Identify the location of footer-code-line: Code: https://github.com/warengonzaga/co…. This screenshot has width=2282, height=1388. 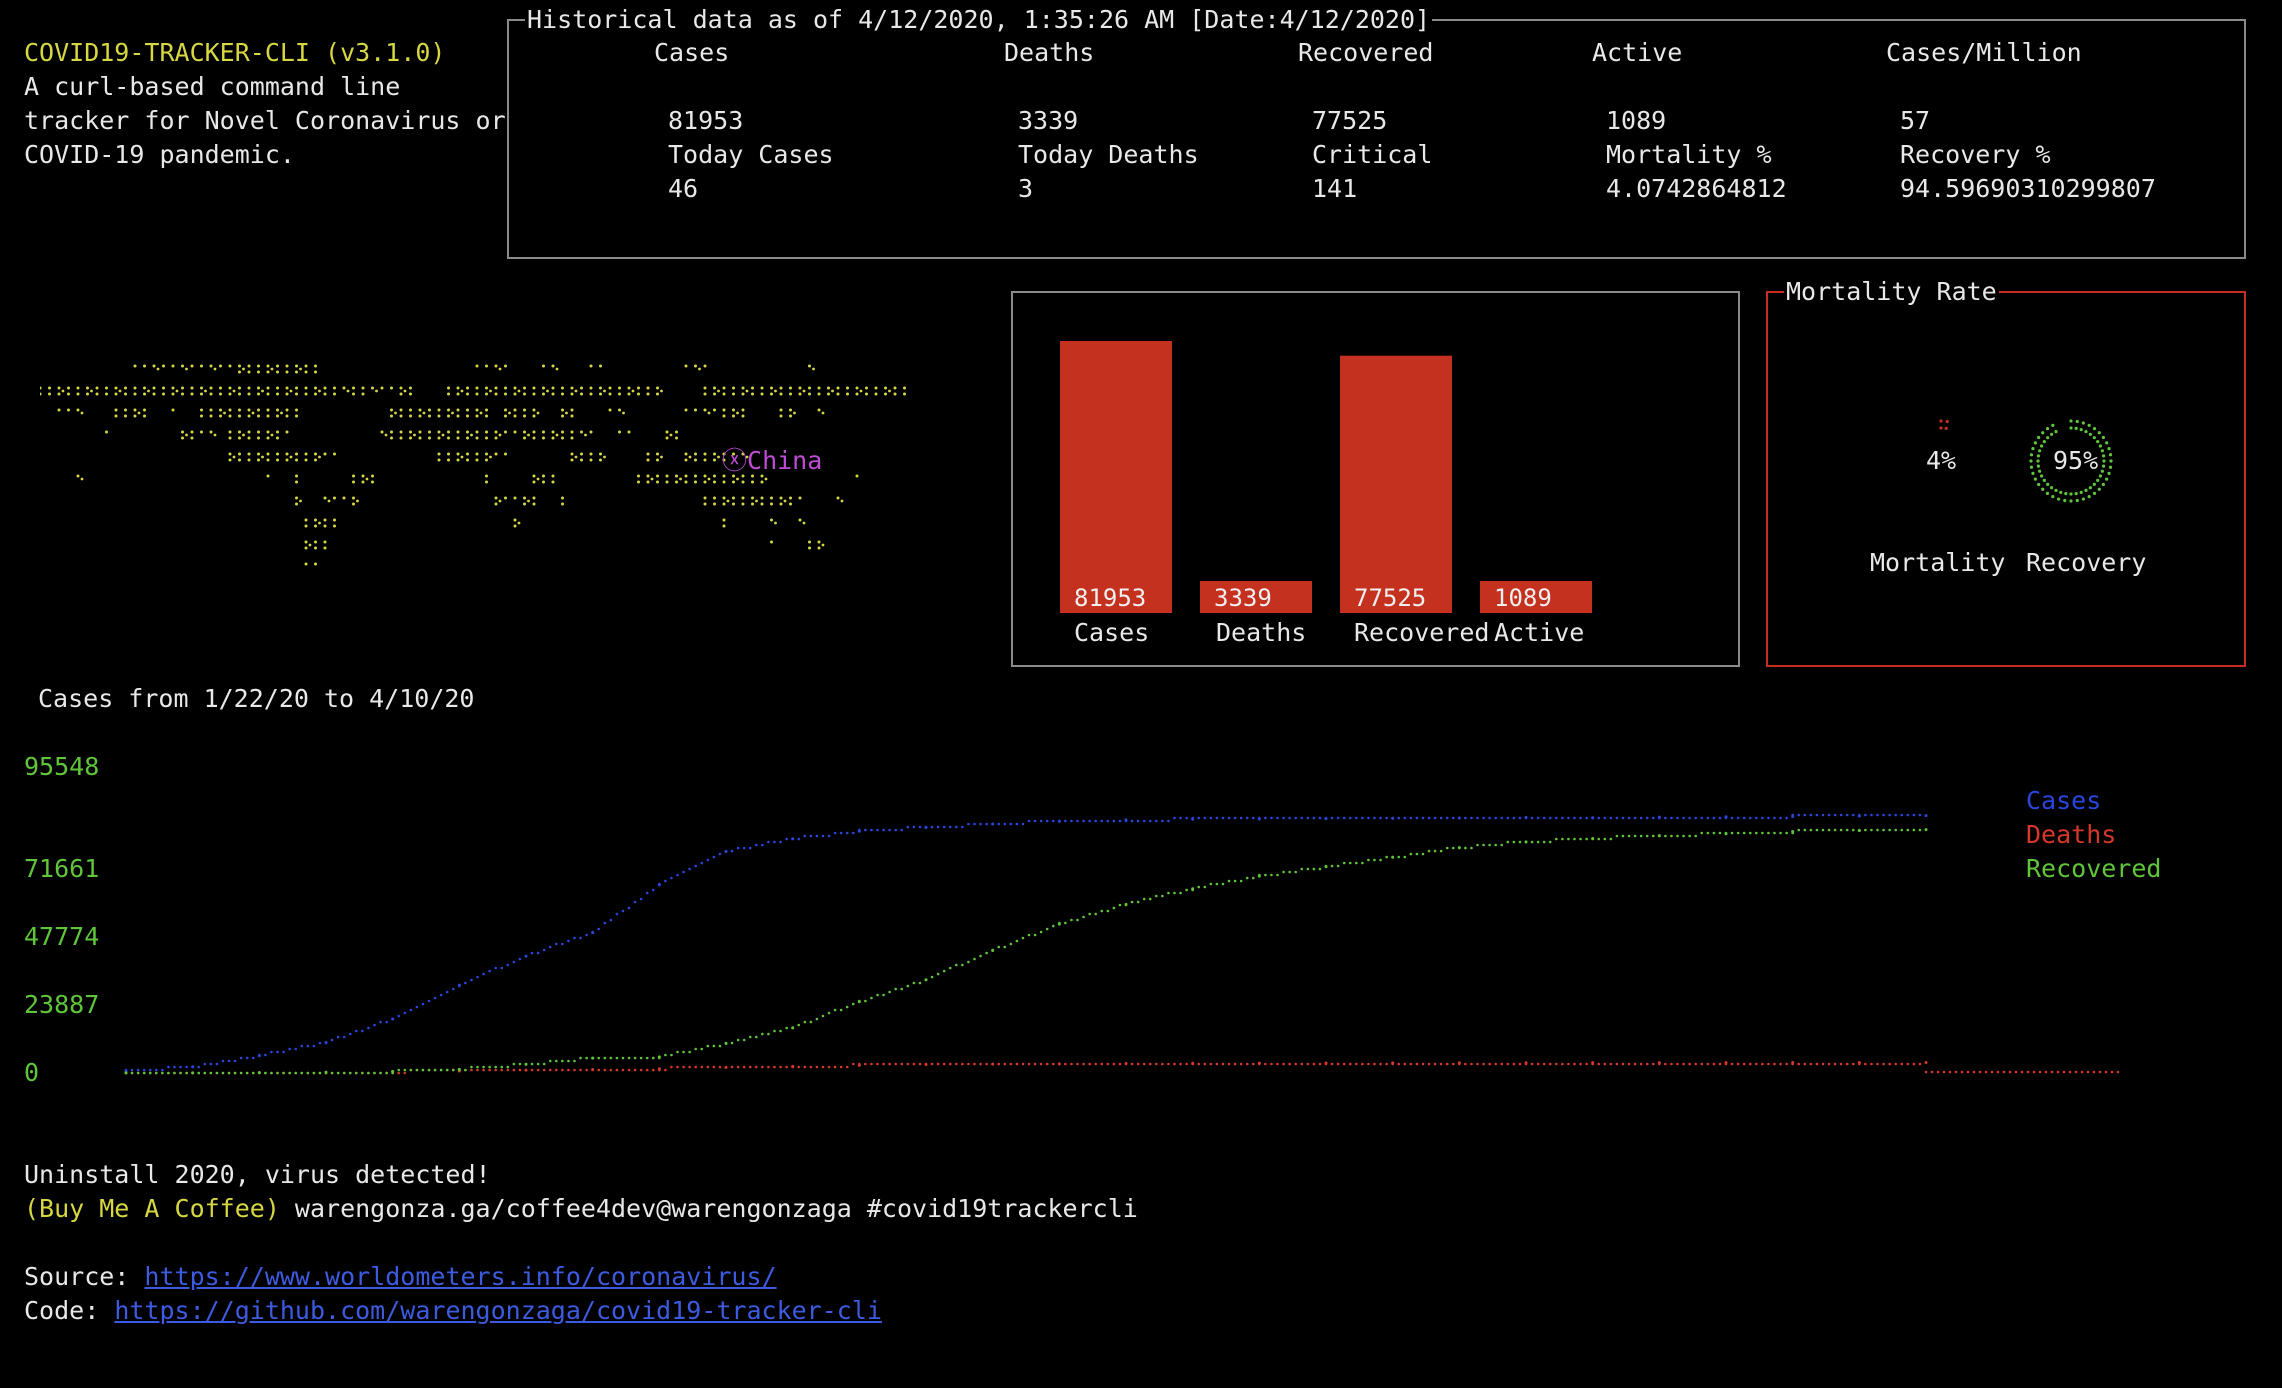
(453, 1311).